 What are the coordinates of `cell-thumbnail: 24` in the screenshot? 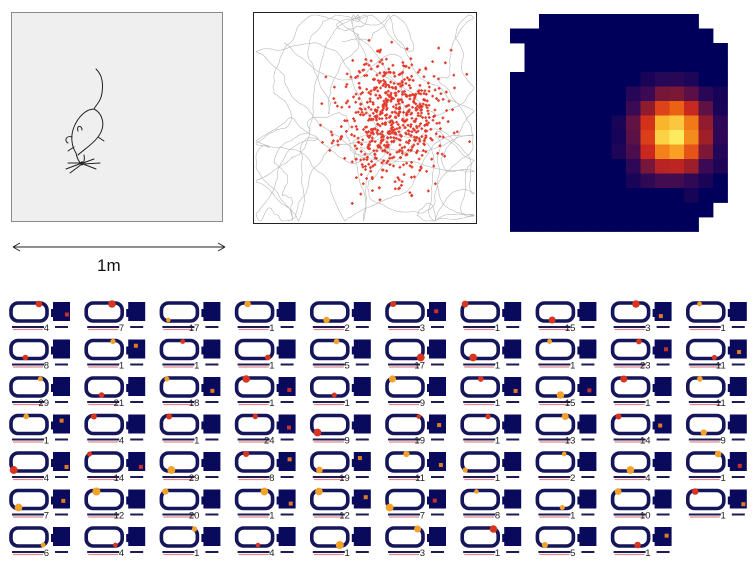 It's located at (265, 430).